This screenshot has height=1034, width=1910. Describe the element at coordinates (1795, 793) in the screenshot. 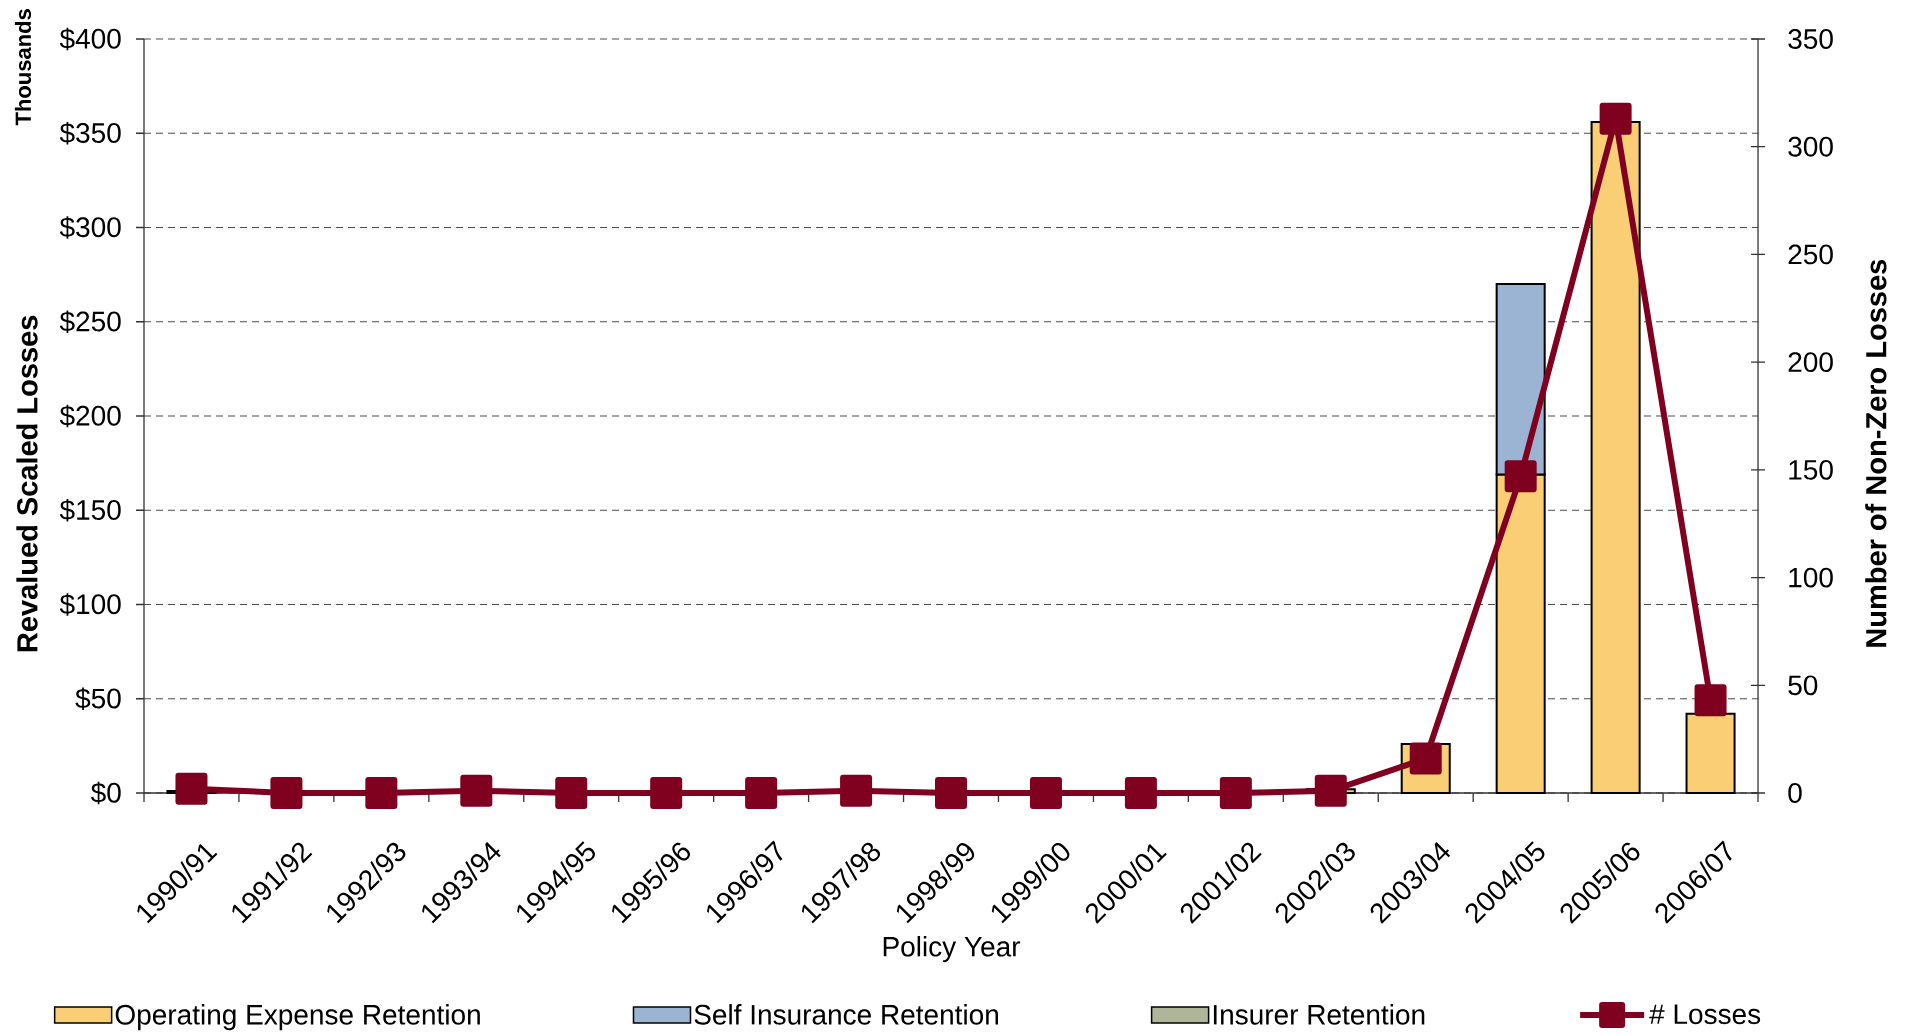

I see `y2-tick-label: 0` at that location.